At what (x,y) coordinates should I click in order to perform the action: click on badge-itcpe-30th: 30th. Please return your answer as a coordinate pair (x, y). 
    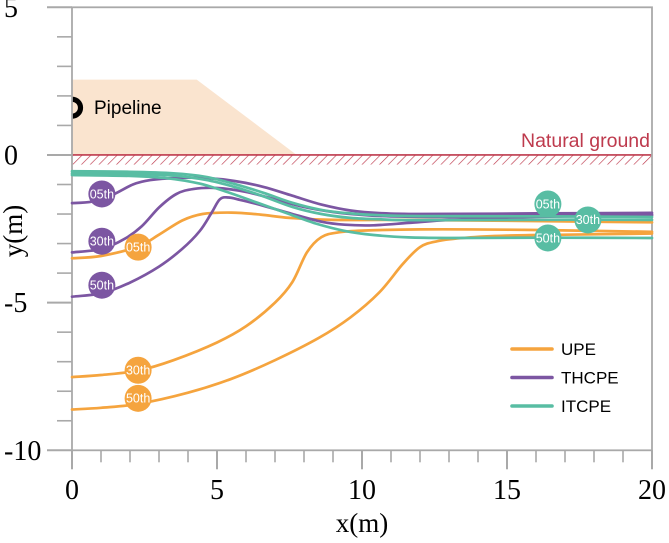
    Looking at the image, I should click on (588, 220).